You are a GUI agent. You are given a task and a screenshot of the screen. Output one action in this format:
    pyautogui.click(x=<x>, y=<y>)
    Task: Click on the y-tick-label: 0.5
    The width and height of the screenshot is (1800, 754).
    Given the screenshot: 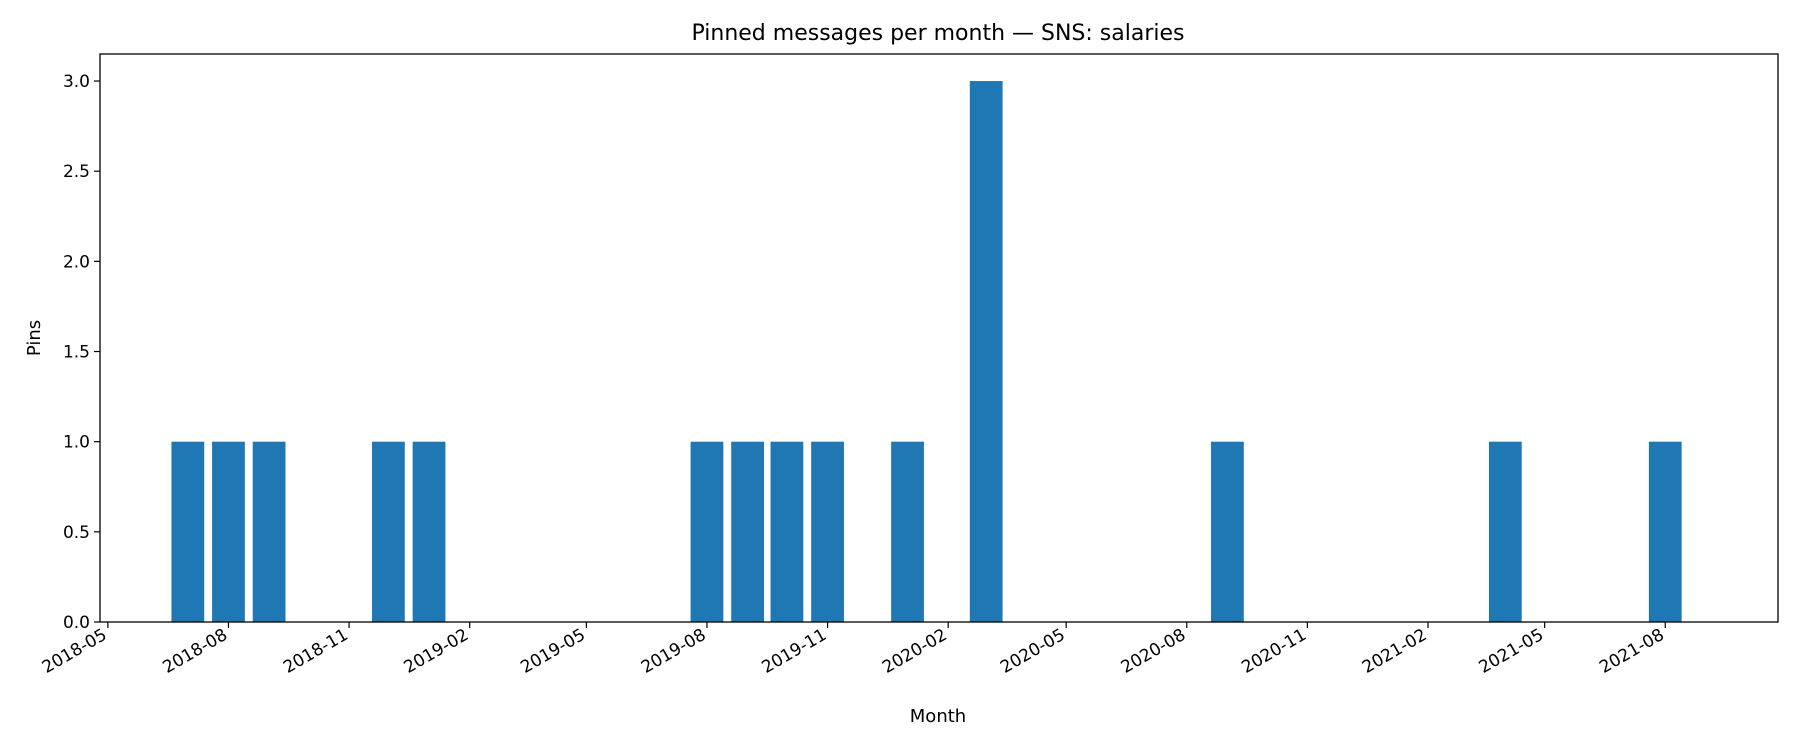 What is the action you would take?
    pyautogui.click(x=76, y=533)
    